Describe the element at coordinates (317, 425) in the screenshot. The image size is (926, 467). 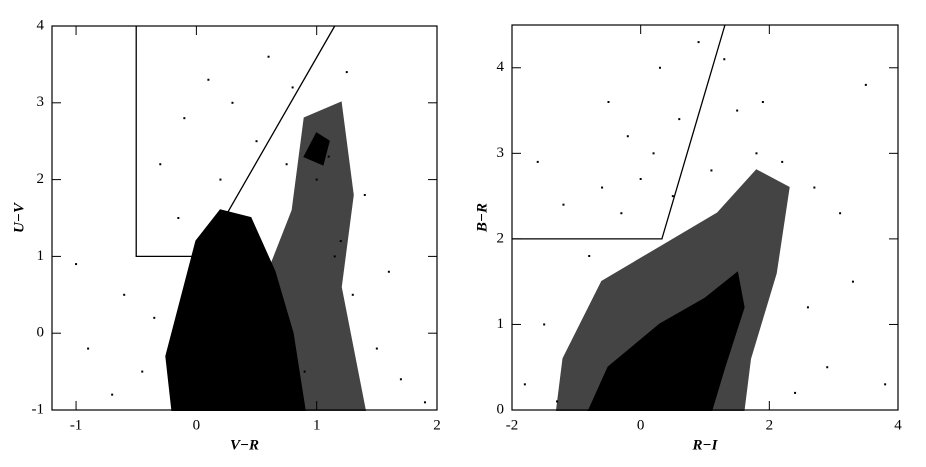
I see `x-tick-label: 1` at that location.